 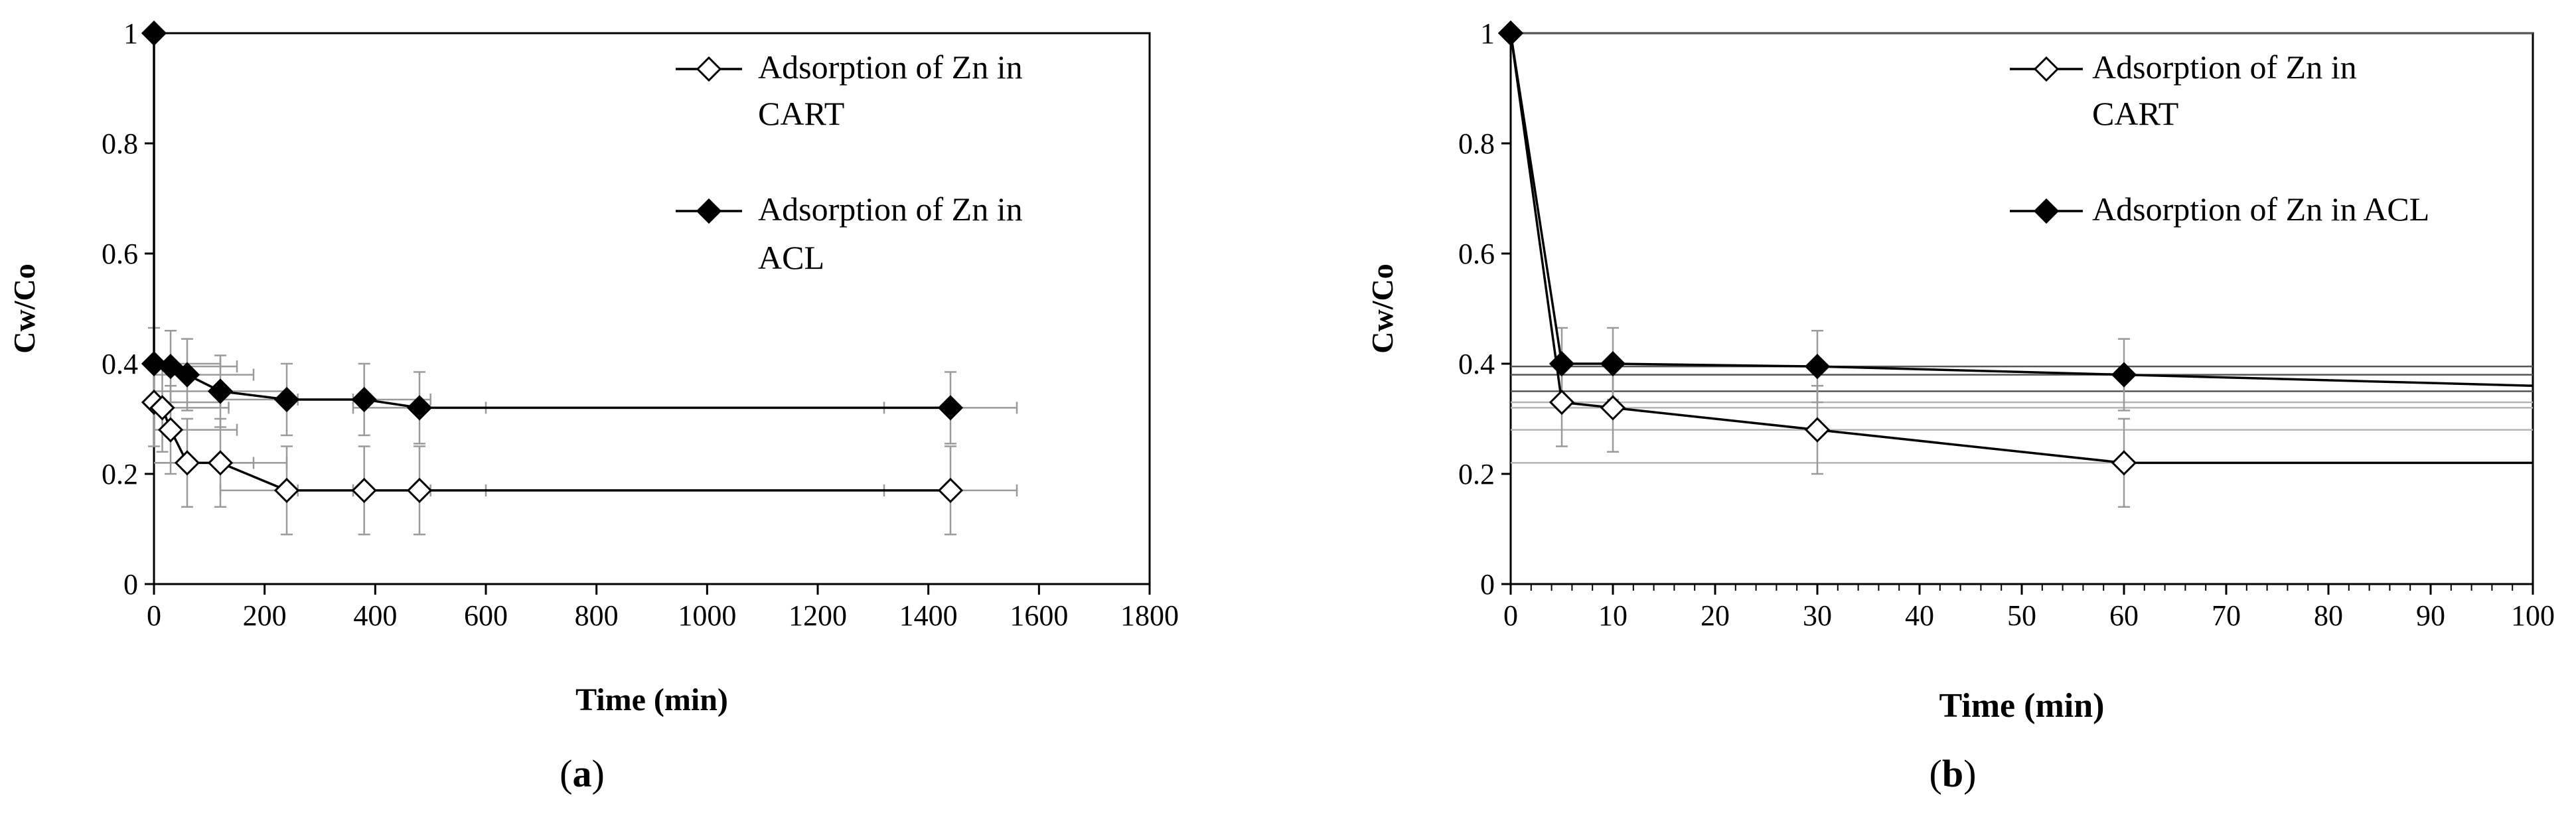 I want to click on x-ticks-b: 0 10 20 30 40 50 60 70 80 90 100, so click(x=2029, y=608).